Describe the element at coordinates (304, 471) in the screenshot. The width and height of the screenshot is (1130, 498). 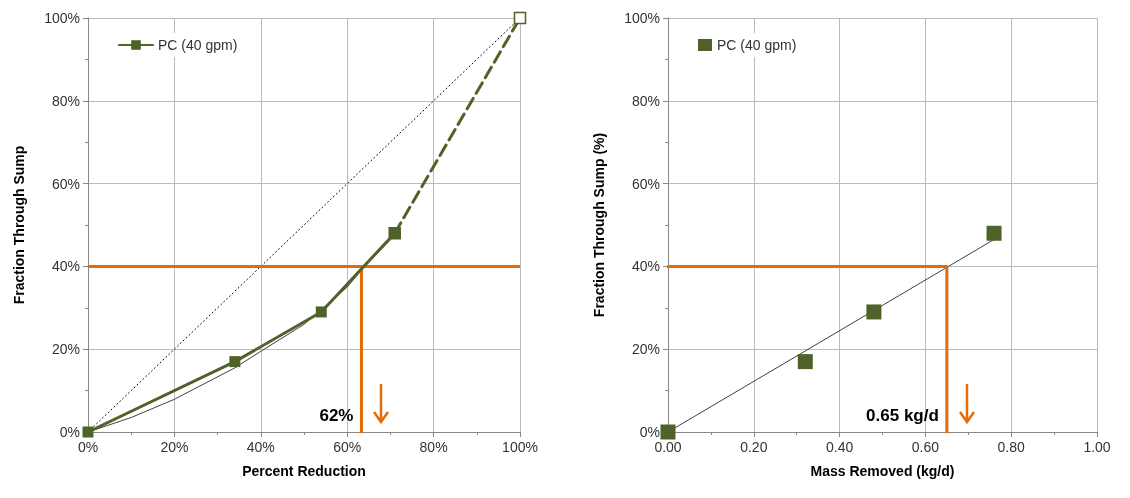
I see `x-axis-title: Percent Reduction` at that location.